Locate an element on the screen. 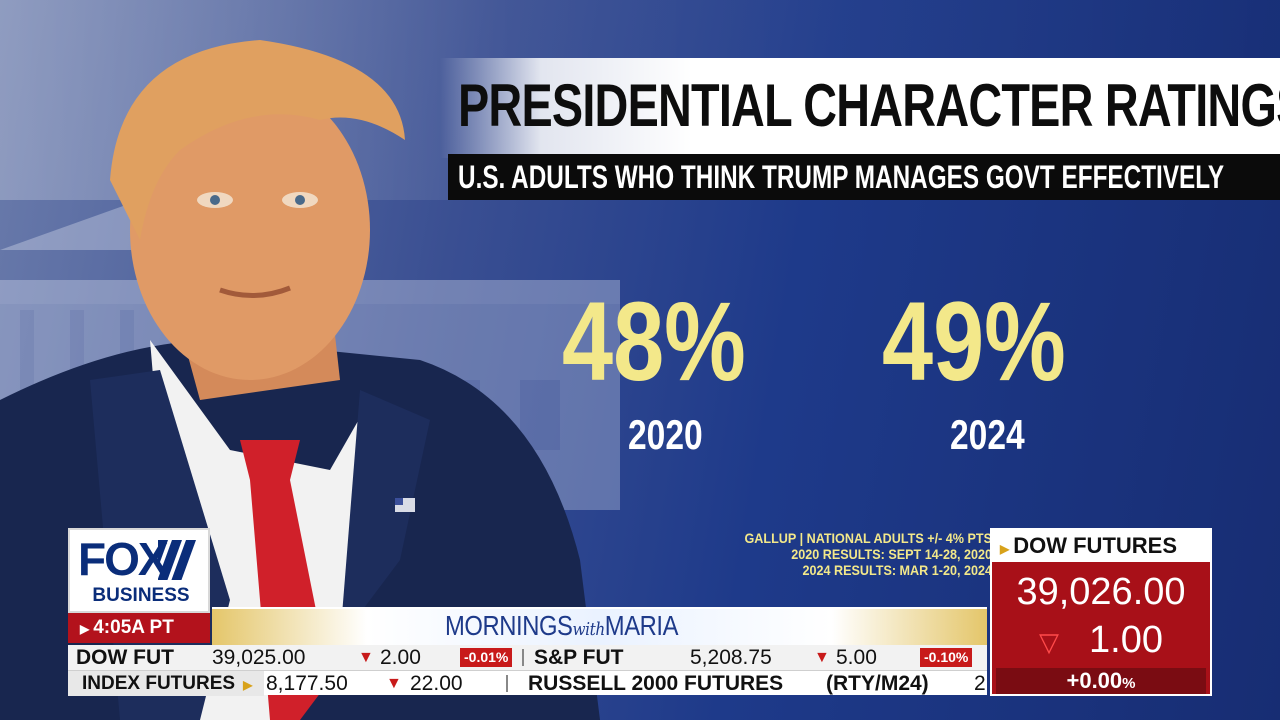 The width and height of the screenshot is (1280, 720). stat-year-2020: 2020 is located at coordinates (665, 434).